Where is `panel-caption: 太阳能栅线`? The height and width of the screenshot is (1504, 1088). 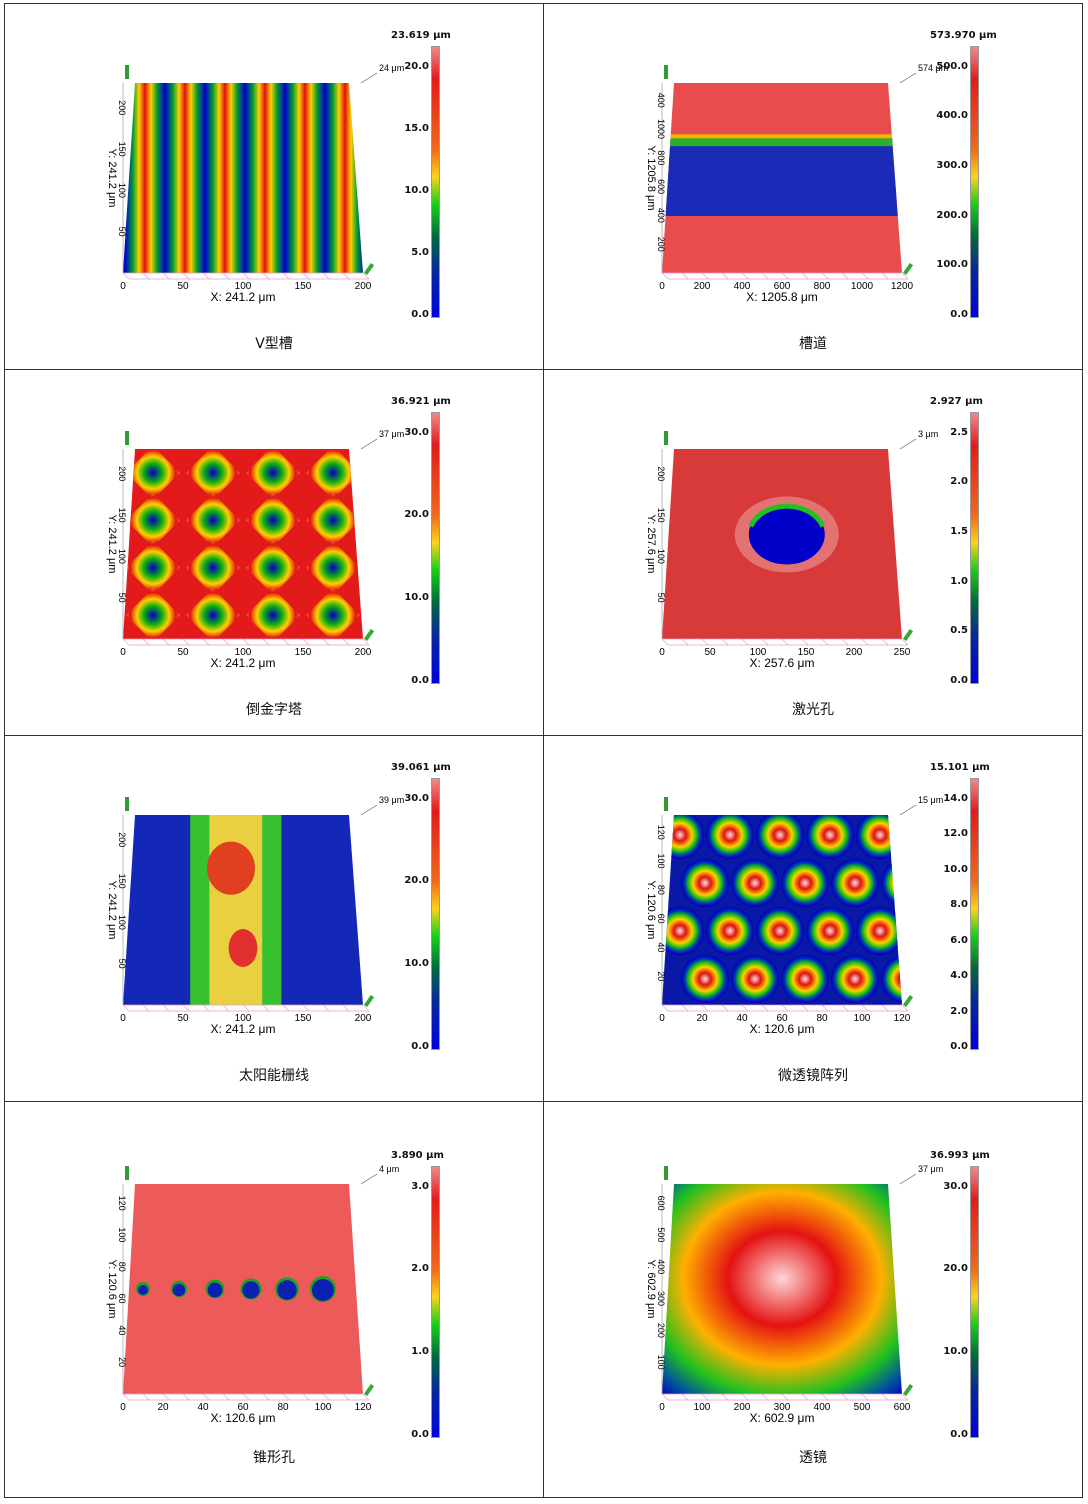 panel-caption: 太阳能栅线 is located at coordinates (274, 1076).